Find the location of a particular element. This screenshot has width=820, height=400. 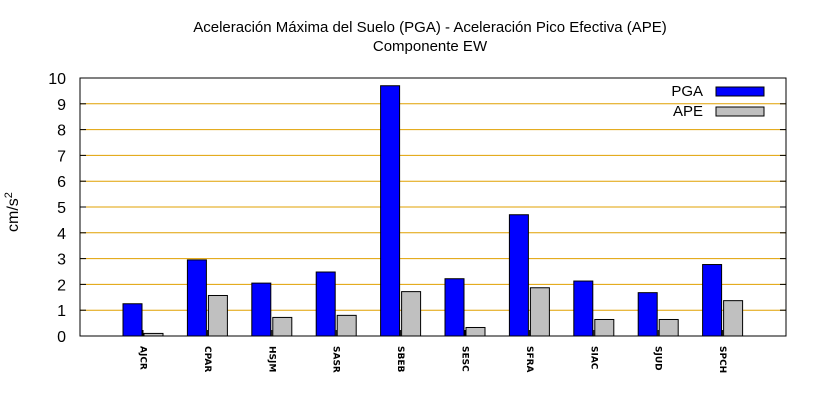

y-tick-label: 7 is located at coordinates (61, 156).